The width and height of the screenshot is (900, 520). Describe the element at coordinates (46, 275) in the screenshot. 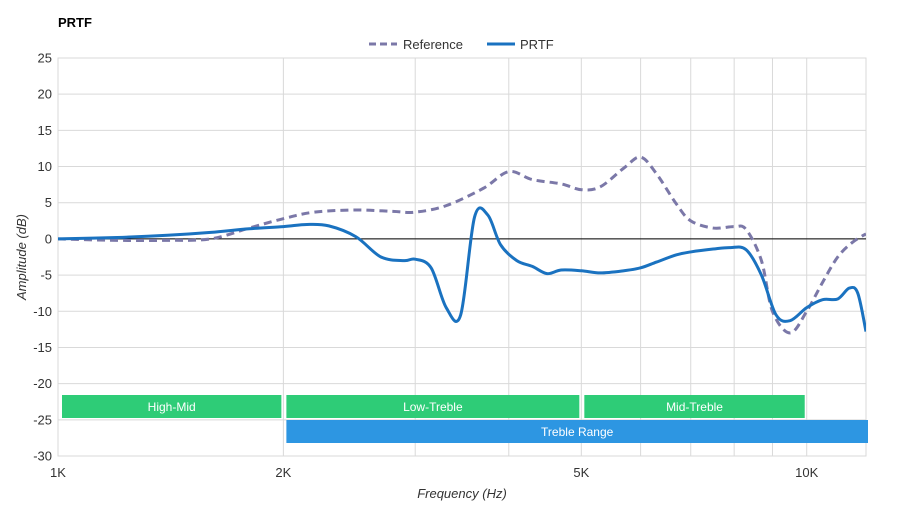

I see `y-tick-label: -5` at that location.